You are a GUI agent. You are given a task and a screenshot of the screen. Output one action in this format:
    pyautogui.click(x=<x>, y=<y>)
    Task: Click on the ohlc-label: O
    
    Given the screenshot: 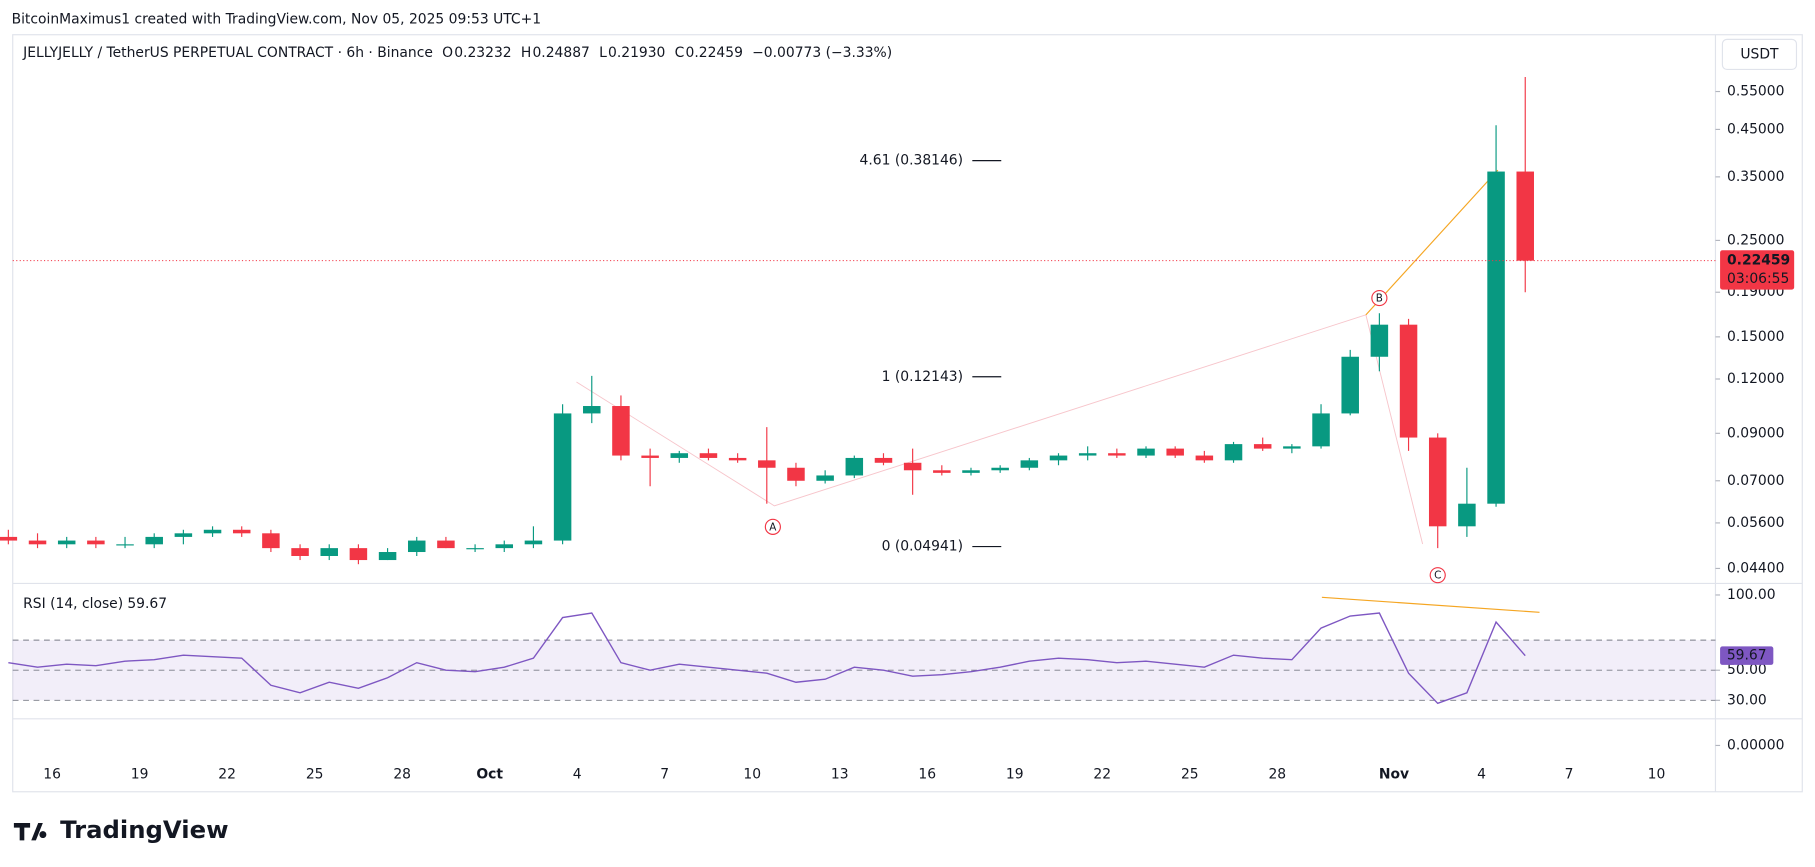 What is the action you would take?
    pyautogui.click(x=447, y=53)
    